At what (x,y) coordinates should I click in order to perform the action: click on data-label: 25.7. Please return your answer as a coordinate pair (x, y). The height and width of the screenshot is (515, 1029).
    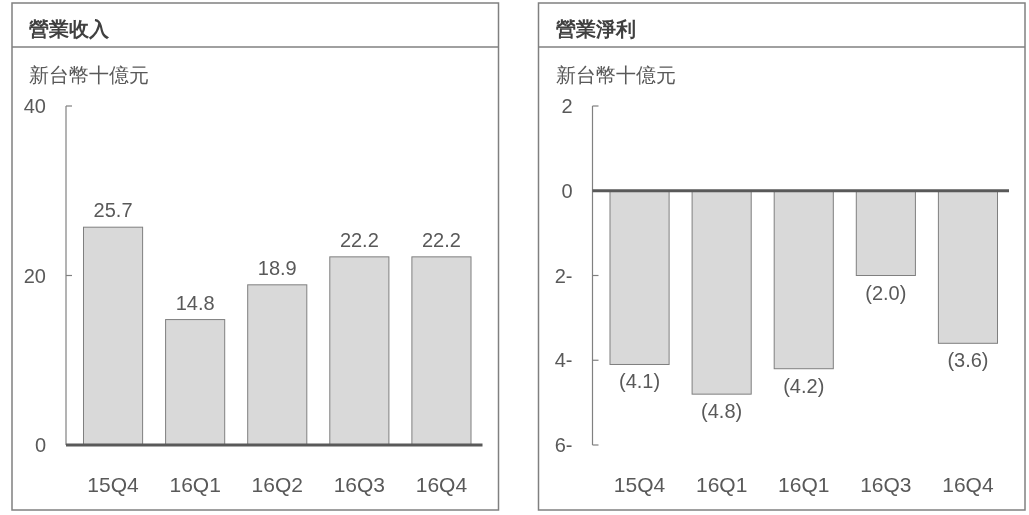
    Looking at the image, I should click on (113, 210).